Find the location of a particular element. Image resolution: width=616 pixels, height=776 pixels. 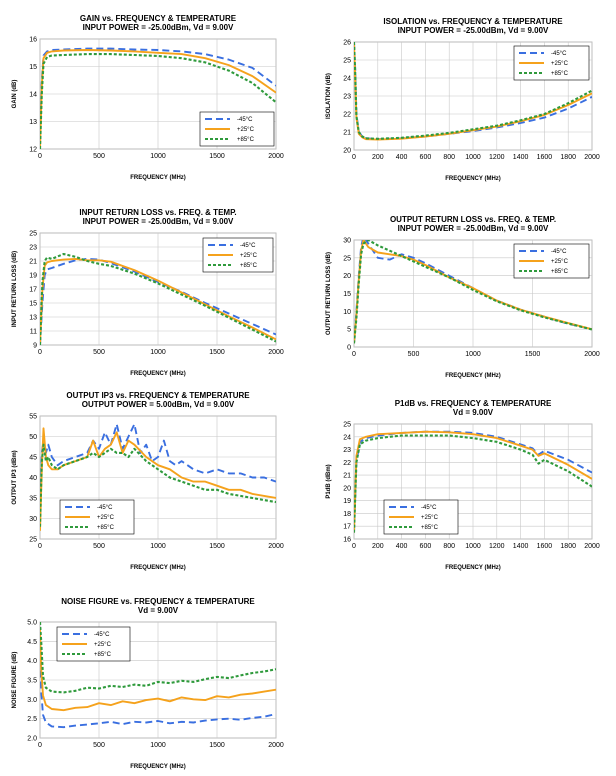

y-axis-label: OUTPUT IP3 (dBm) is located at coordinates (15, 477).